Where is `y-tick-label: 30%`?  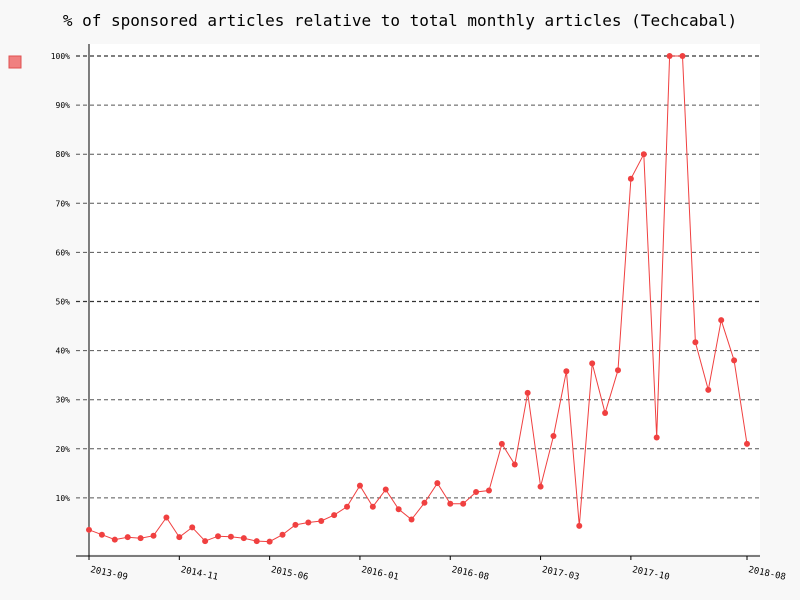
y-tick-label: 30% is located at coordinates (63, 400).